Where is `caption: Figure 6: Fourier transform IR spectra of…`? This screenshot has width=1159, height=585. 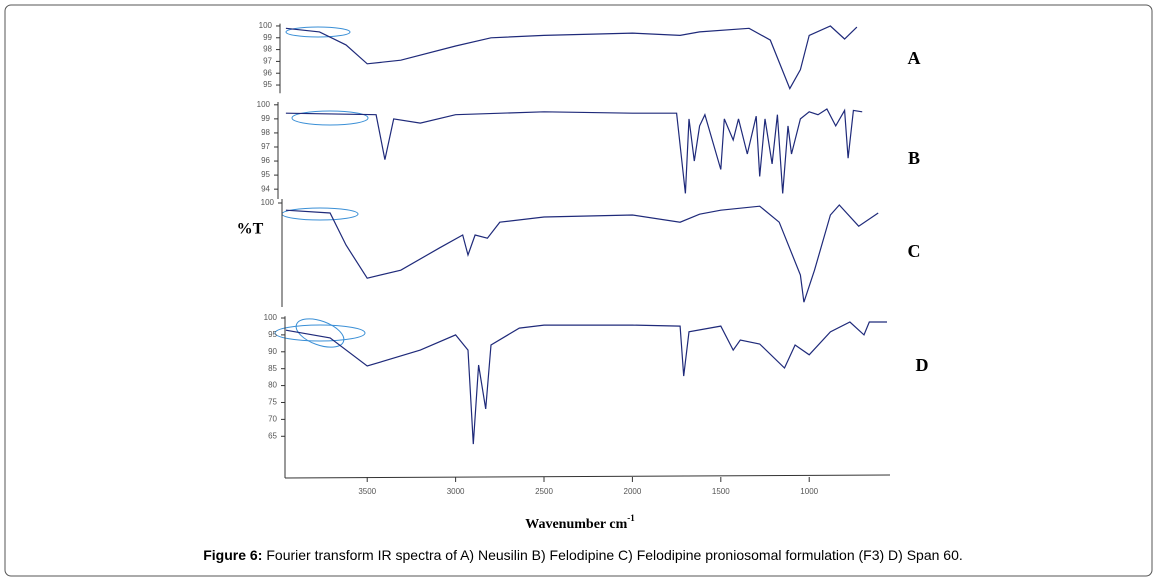 caption: Figure 6: Fourier transform IR spectra of… is located at coordinates (583, 555).